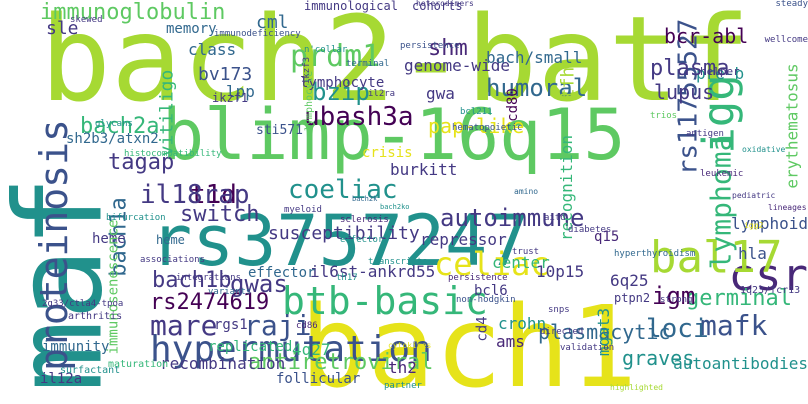  I want to click on cloud-word: graves, so click(658, 358).